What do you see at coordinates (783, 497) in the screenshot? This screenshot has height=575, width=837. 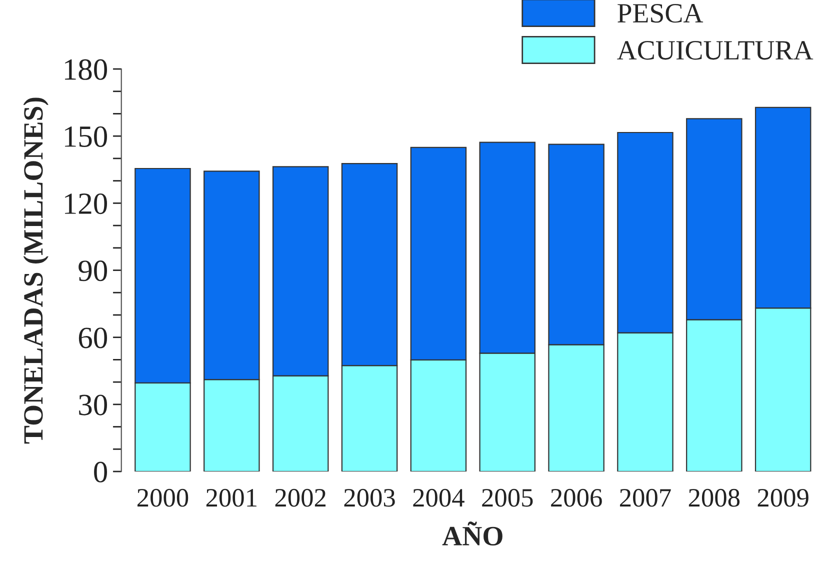 I see `x-tick-label: 2009` at bounding box center [783, 497].